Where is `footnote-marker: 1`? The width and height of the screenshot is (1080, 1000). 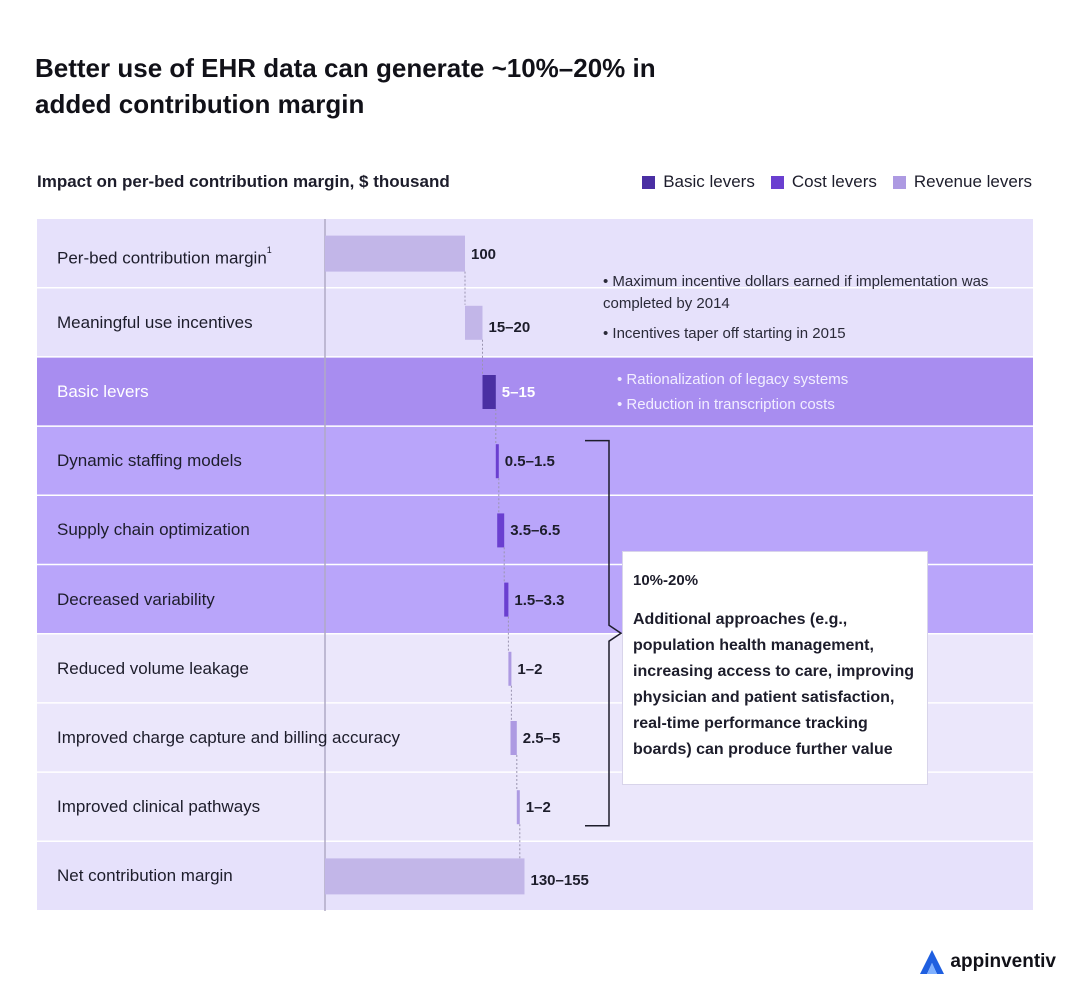
footnote-marker: 1 is located at coordinates (269, 249).